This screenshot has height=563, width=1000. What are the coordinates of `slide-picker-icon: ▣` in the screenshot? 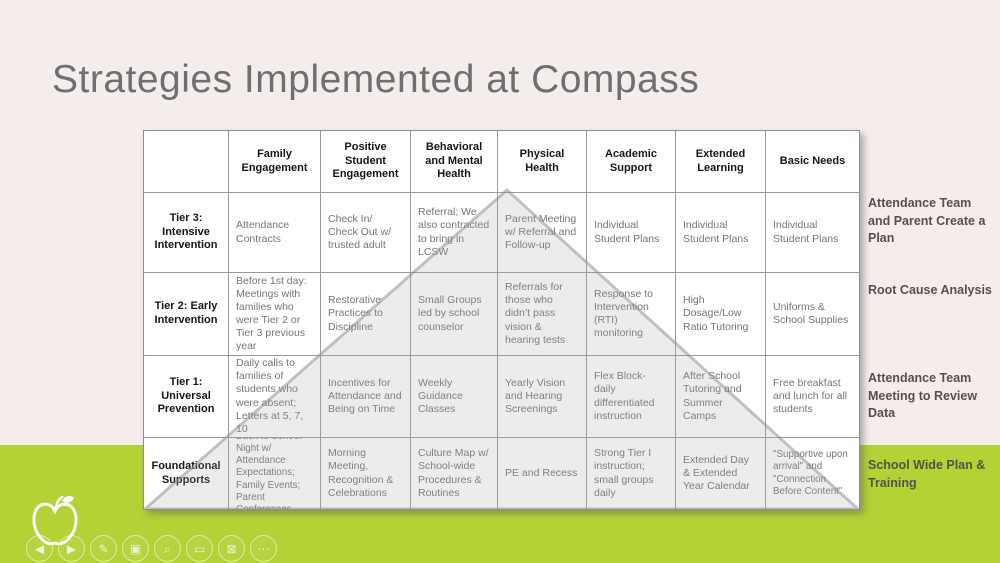 It's located at (135, 548).